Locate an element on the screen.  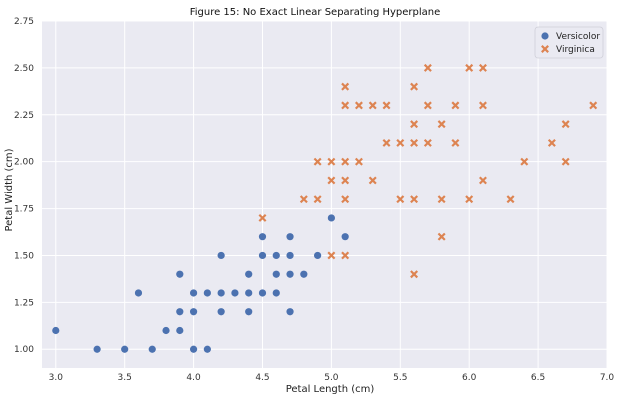
y-tick-label: 2.75 is located at coordinates (24, 22).